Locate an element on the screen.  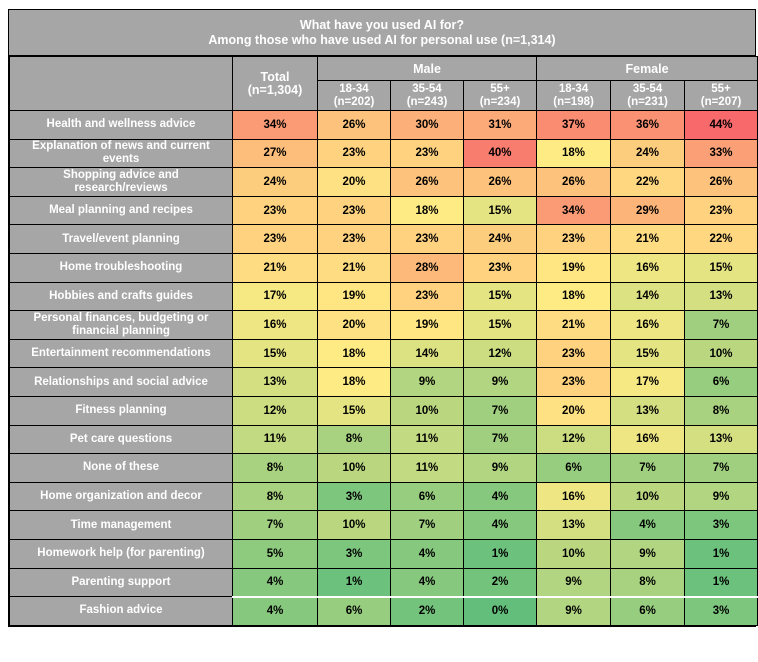
row-label: Pet care questions is located at coordinates (121, 439).